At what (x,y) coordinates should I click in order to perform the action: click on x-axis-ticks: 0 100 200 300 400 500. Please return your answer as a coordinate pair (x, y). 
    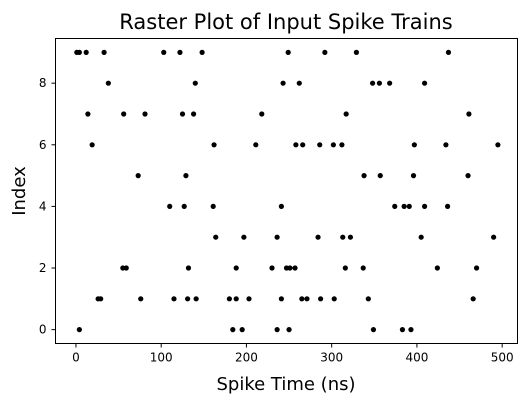
    Looking at the image, I should click on (293, 354).